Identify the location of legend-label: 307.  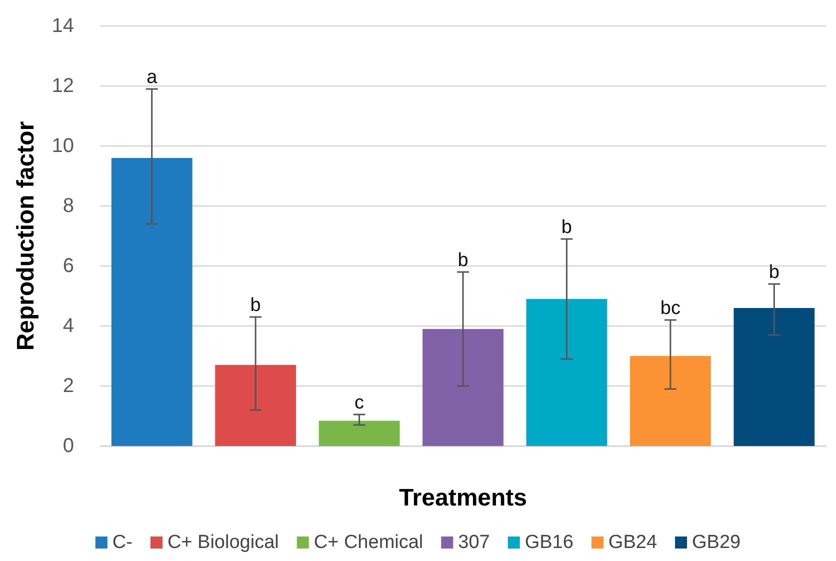
(474, 542).